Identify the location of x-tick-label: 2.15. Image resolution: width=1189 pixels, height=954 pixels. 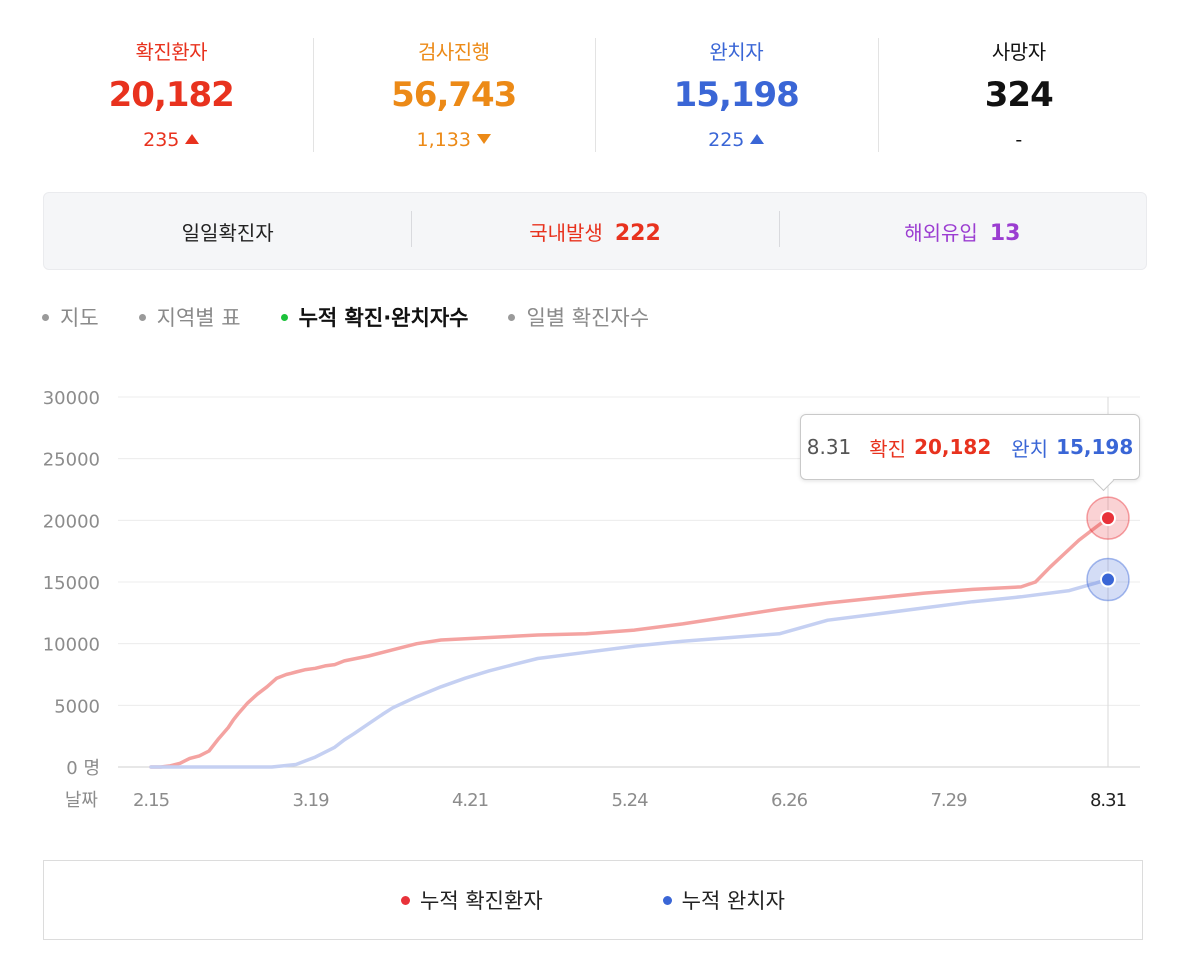
(151, 800).